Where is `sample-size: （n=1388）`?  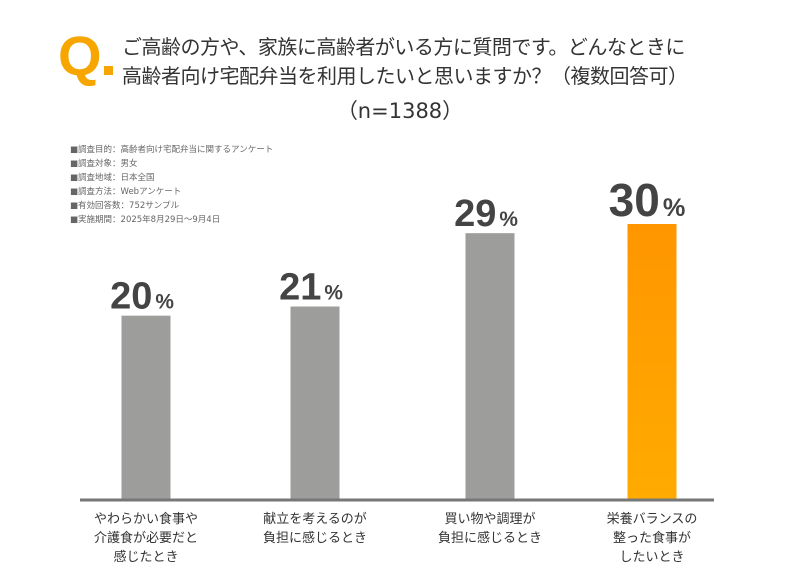 sample-size: （n=1388） is located at coordinates (400, 111).